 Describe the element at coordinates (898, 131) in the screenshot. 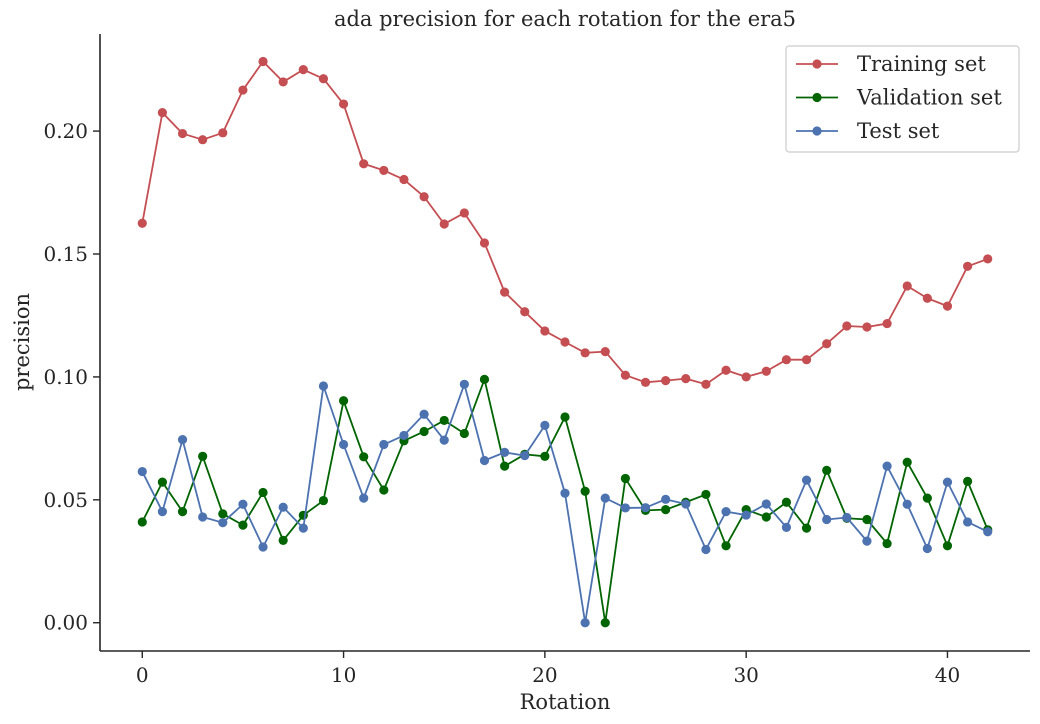

I see `legend-label: Test set` at that location.